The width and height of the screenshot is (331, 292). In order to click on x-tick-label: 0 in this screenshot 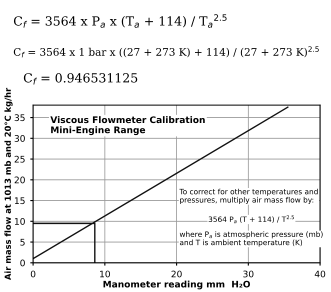, I will do `click(33, 274)`.